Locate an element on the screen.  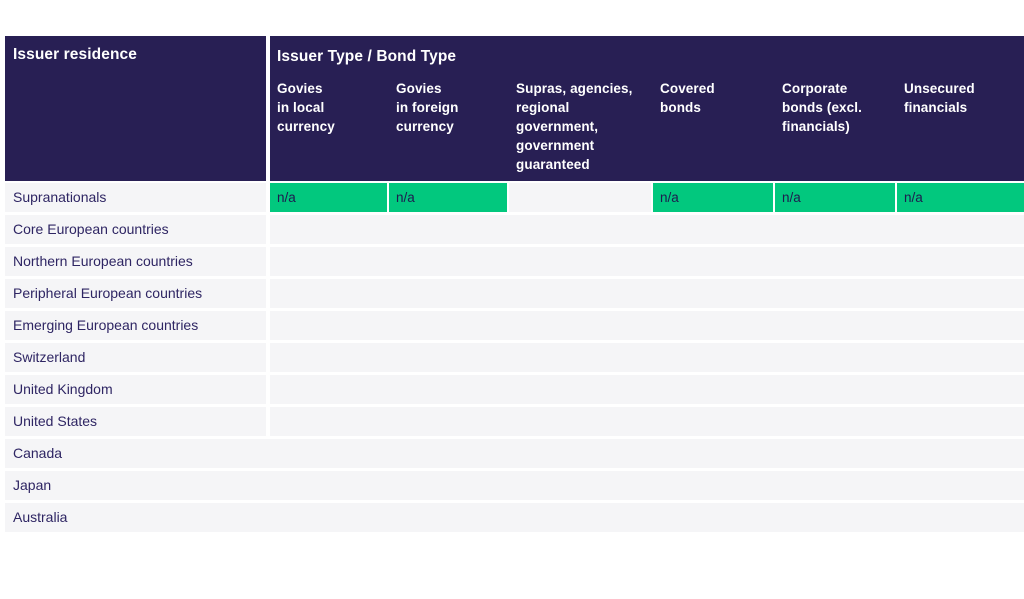
row-label: Core European countries is located at coordinates (135, 229).